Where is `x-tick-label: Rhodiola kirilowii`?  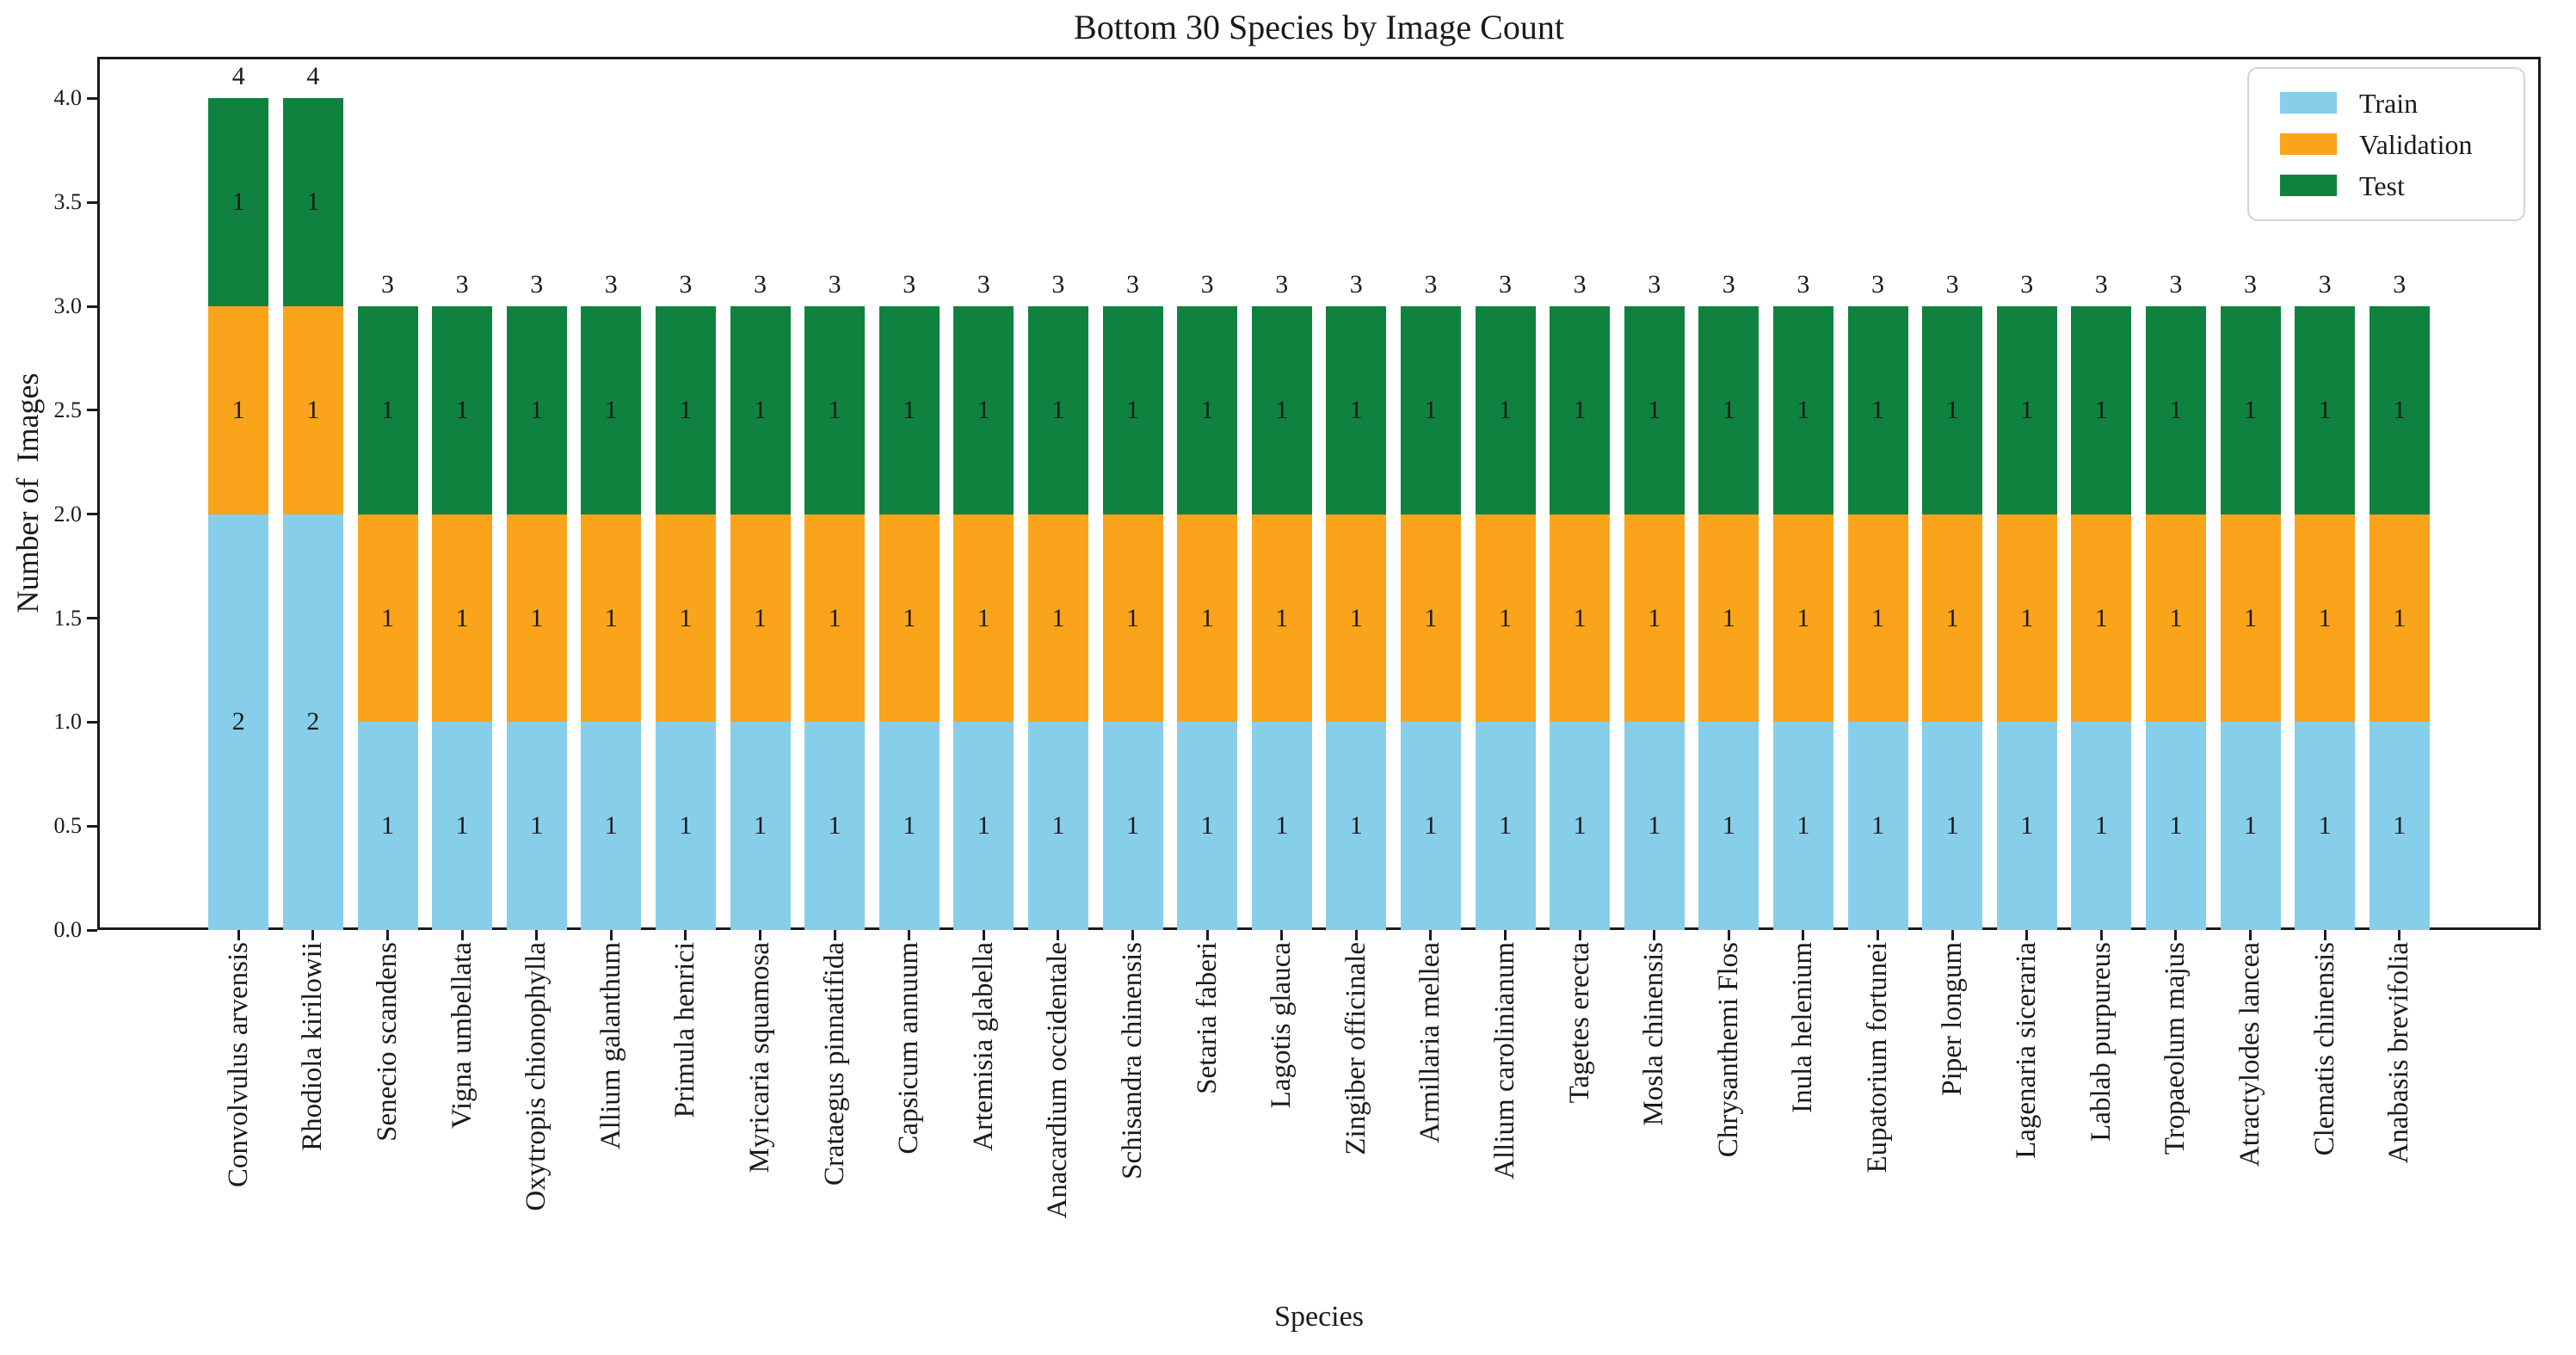 x-tick-label: Rhodiola kirilowii is located at coordinates (313, 1047).